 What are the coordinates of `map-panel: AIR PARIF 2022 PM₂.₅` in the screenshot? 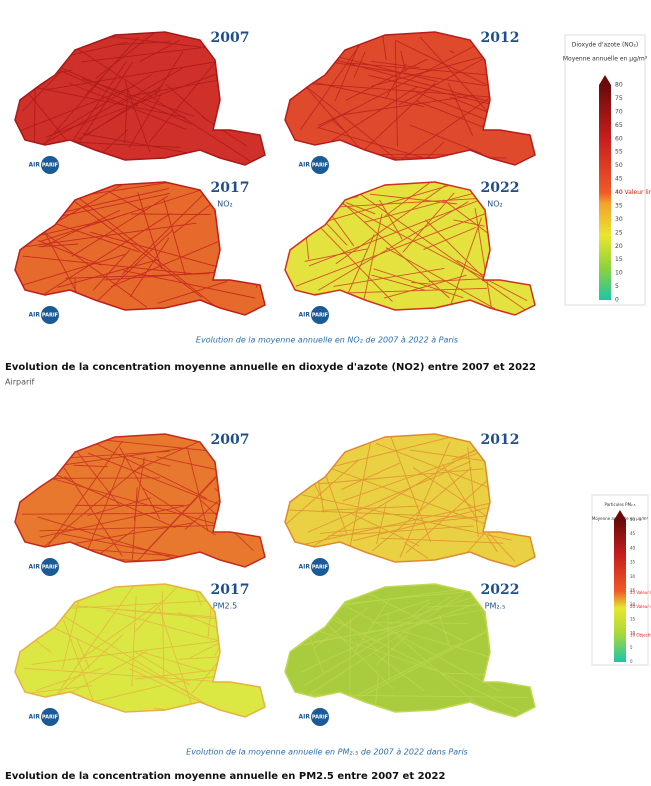 It's located at (410, 654).